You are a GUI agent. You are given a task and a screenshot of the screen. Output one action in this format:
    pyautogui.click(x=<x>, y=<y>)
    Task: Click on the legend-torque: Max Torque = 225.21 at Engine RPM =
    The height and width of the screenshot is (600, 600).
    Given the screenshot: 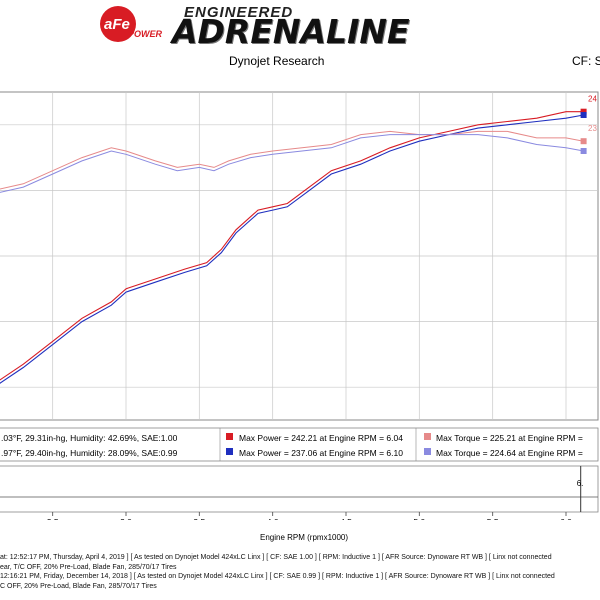 What is the action you would take?
    pyautogui.click(x=509, y=438)
    